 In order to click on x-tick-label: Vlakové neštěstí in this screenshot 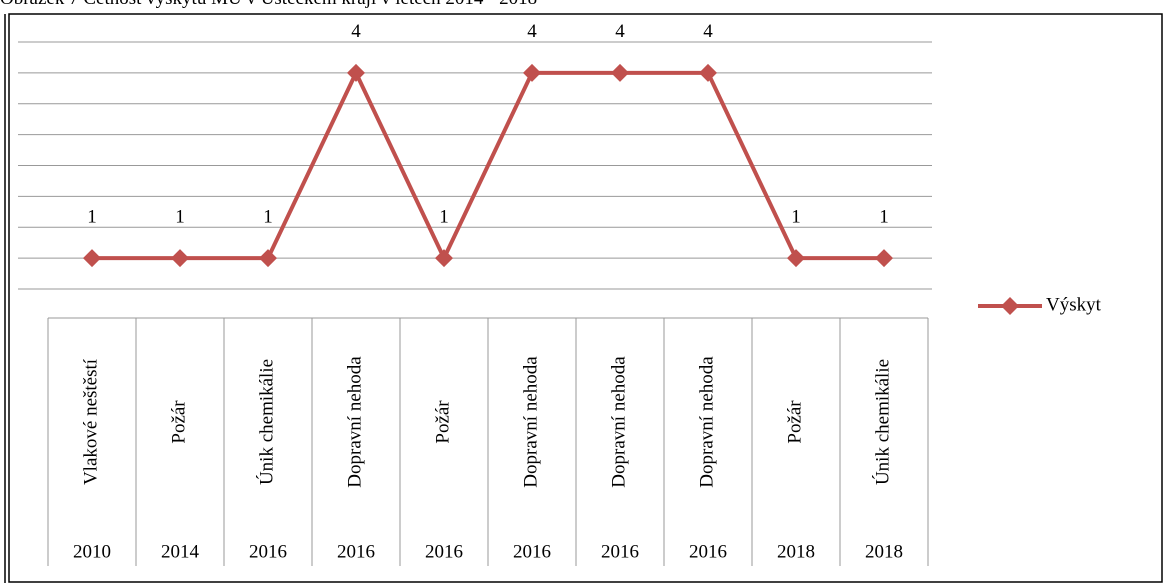, I will do `click(90, 421)`.